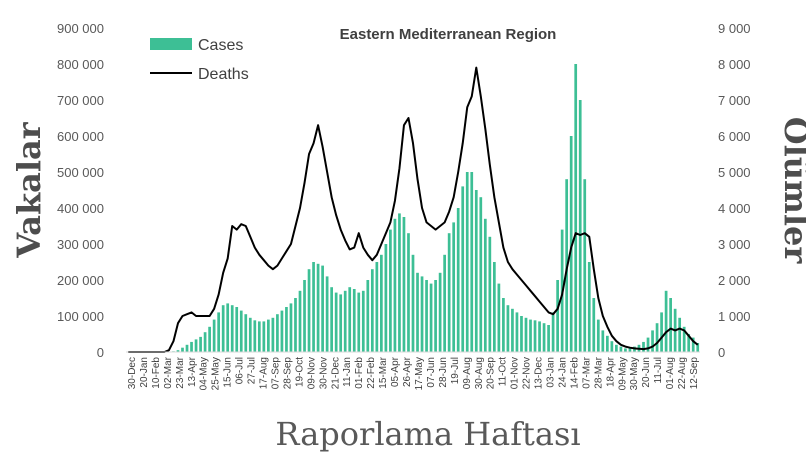 This screenshot has width=806, height=459. Describe the element at coordinates (503, 371) in the screenshot. I see `x-tick-label: 11-Oct` at that location.